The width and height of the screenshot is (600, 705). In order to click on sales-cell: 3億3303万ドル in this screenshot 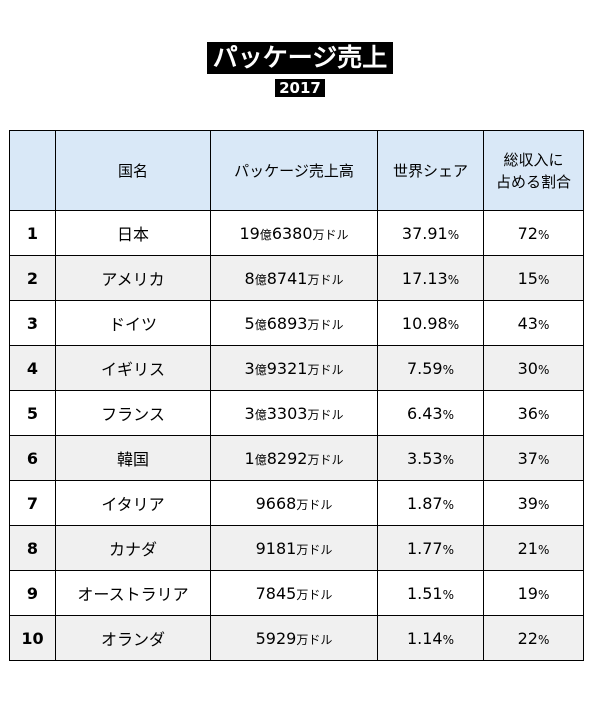, I will do `click(294, 413)`.